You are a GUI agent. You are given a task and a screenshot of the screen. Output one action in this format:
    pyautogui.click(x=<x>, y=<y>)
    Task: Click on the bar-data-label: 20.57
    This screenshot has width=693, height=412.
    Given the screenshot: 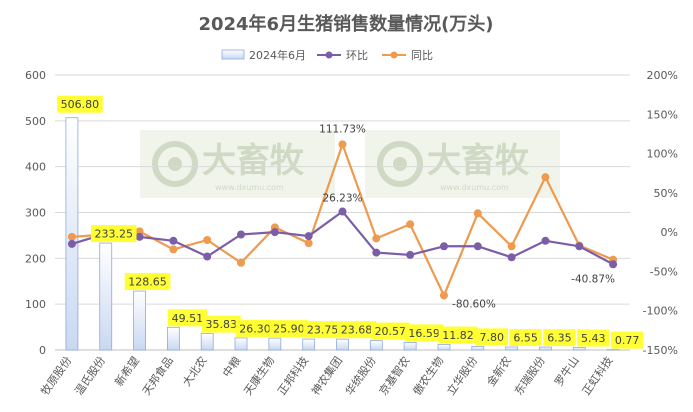 What is the action you would take?
    pyautogui.click(x=390, y=331)
    